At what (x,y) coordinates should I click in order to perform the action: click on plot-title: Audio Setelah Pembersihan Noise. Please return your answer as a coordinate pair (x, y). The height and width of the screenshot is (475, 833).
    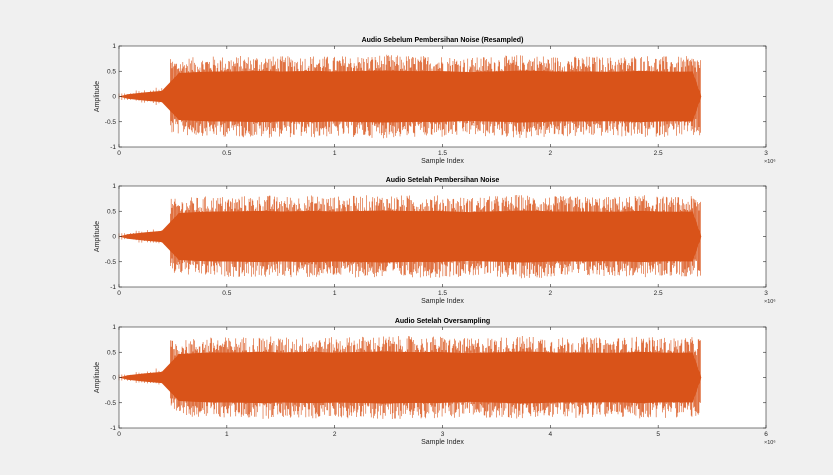
    Looking at the image, I should click on (443, 180).